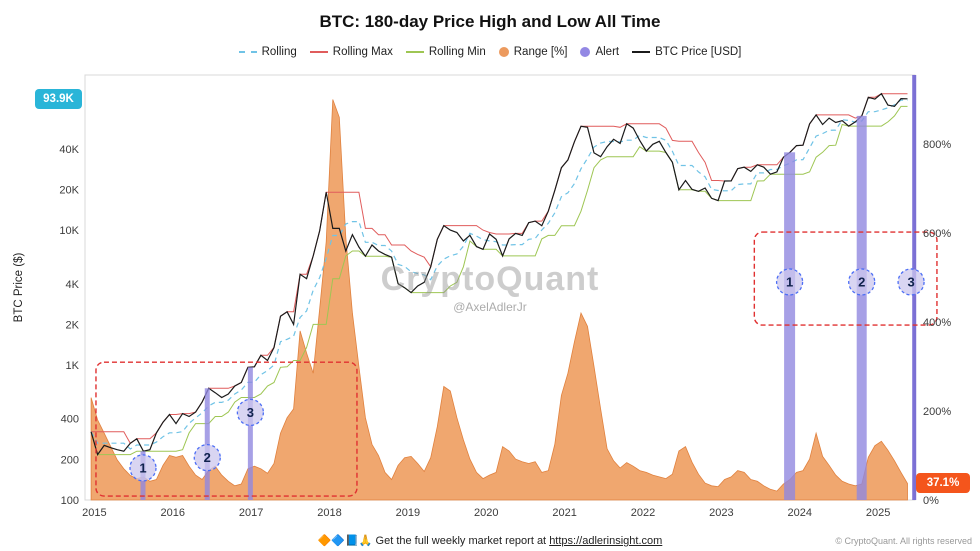 Image resolution: width=980 pixels, height=551 pixels. I want to click on footer-link: https://adlerinsight.com, so click(606, 541).